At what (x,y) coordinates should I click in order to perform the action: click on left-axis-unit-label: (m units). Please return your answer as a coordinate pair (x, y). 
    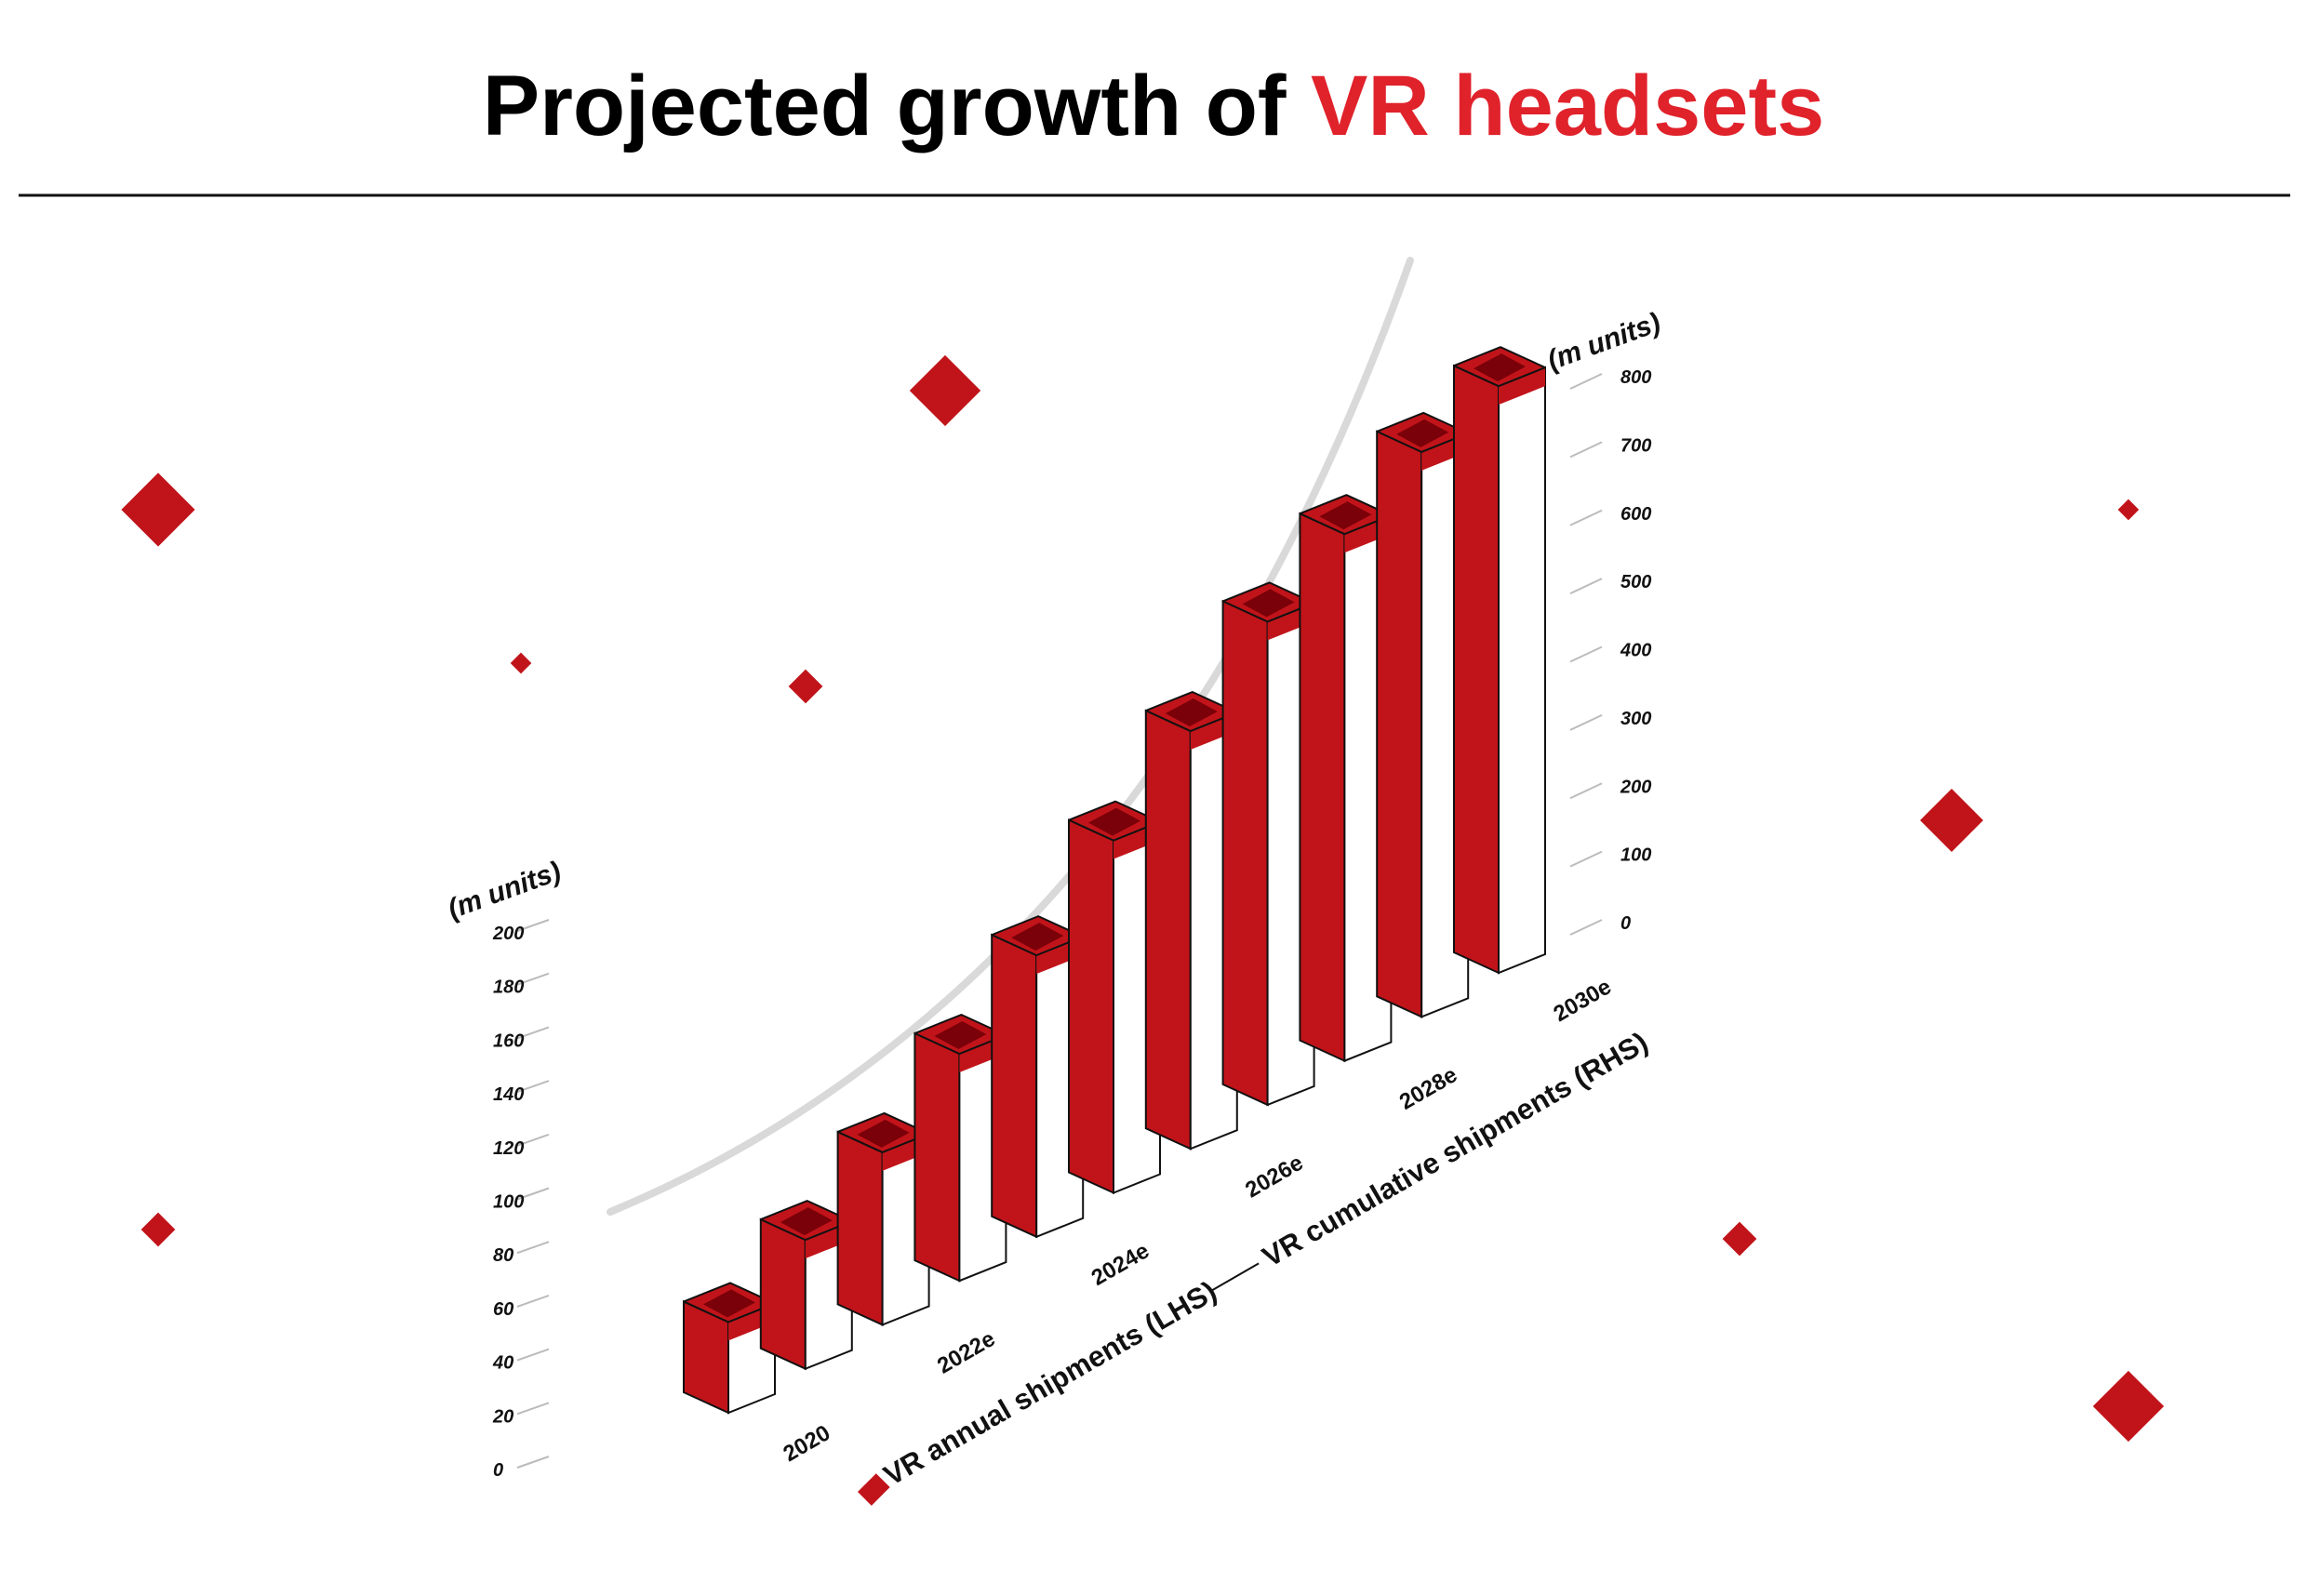
    Looking at the image, I should click on (504, 890).